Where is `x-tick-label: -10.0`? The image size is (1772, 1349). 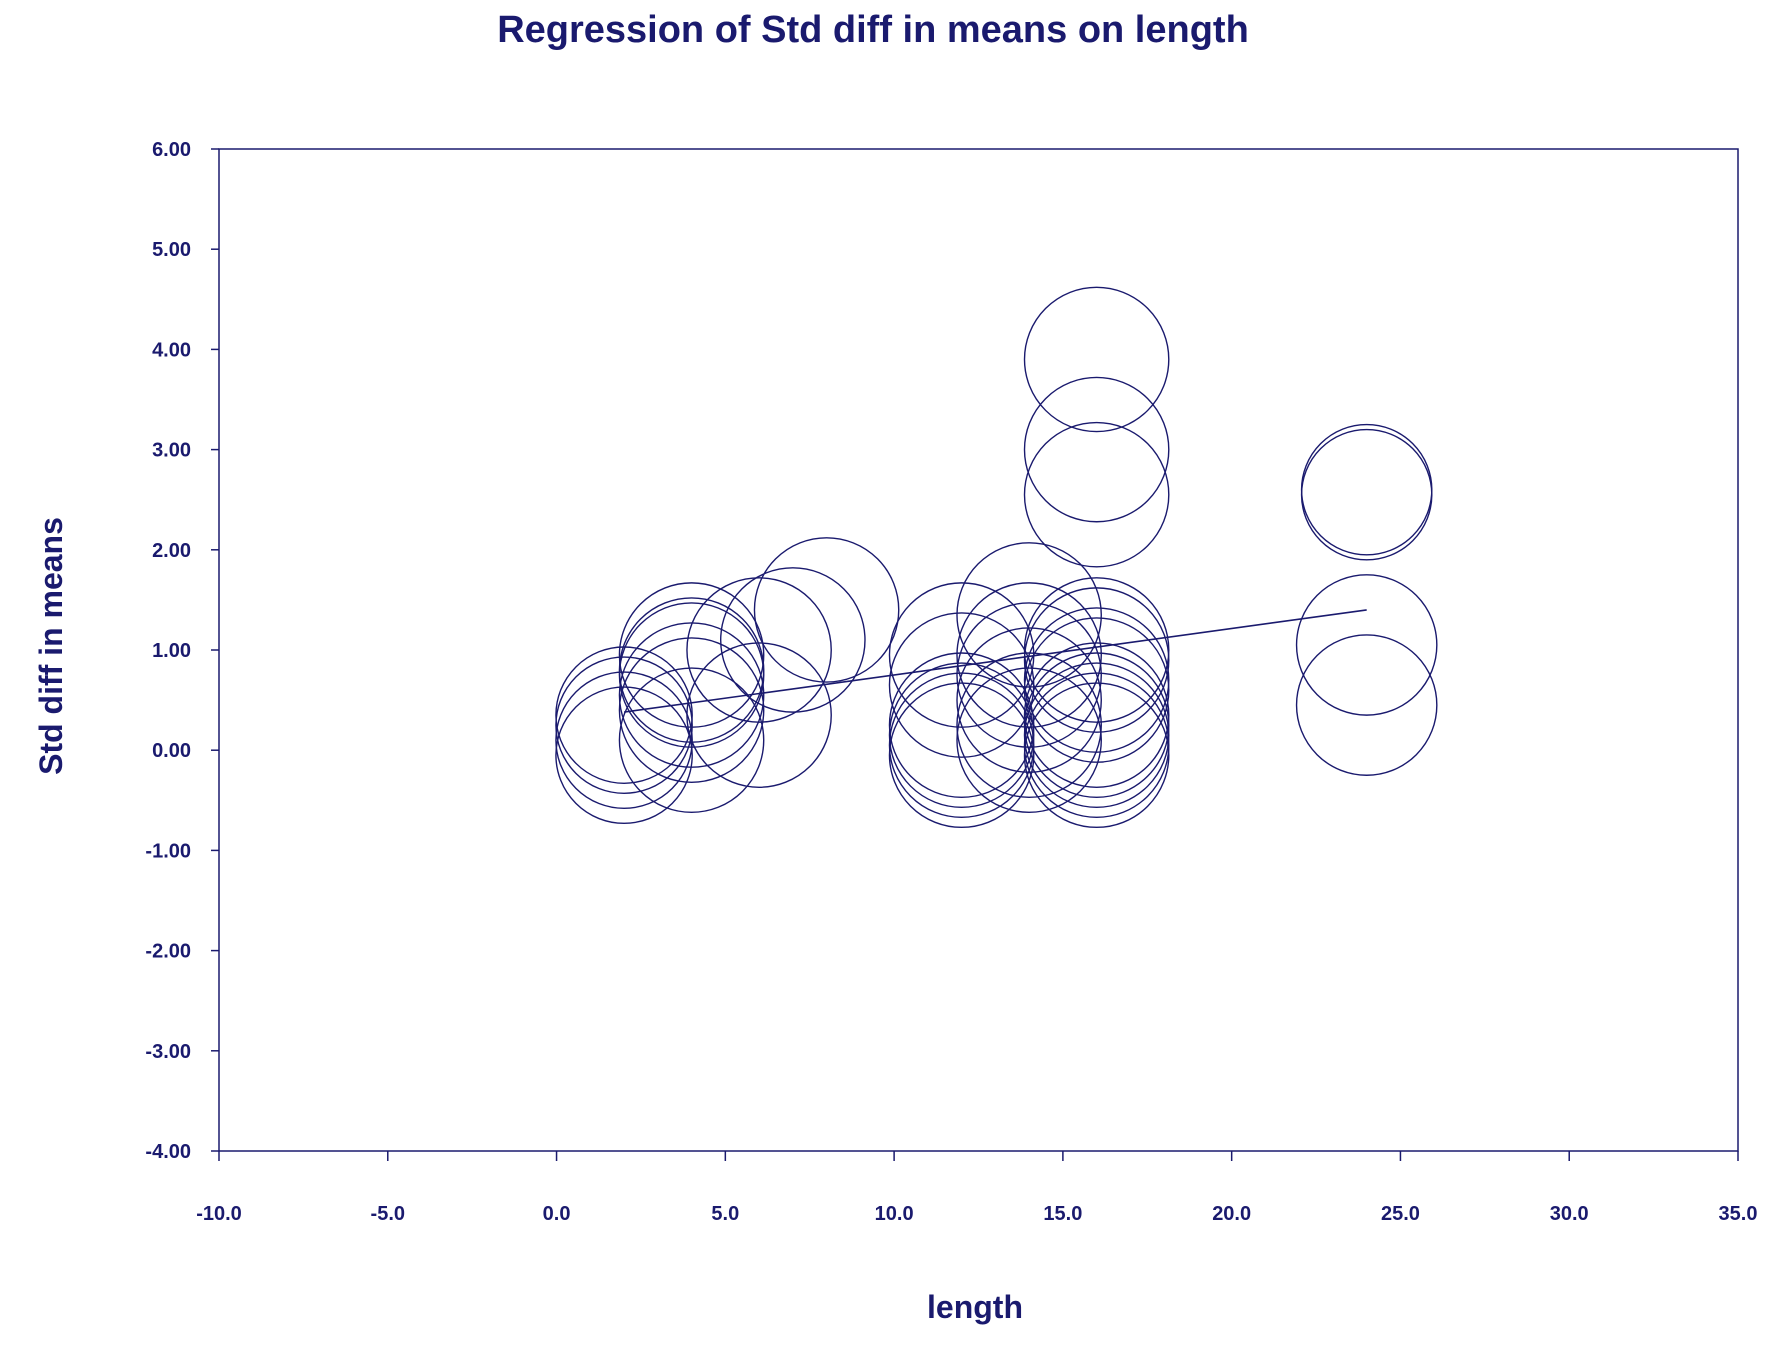
x-tick-label: -10.0 is located at coordinates (219, 1214).